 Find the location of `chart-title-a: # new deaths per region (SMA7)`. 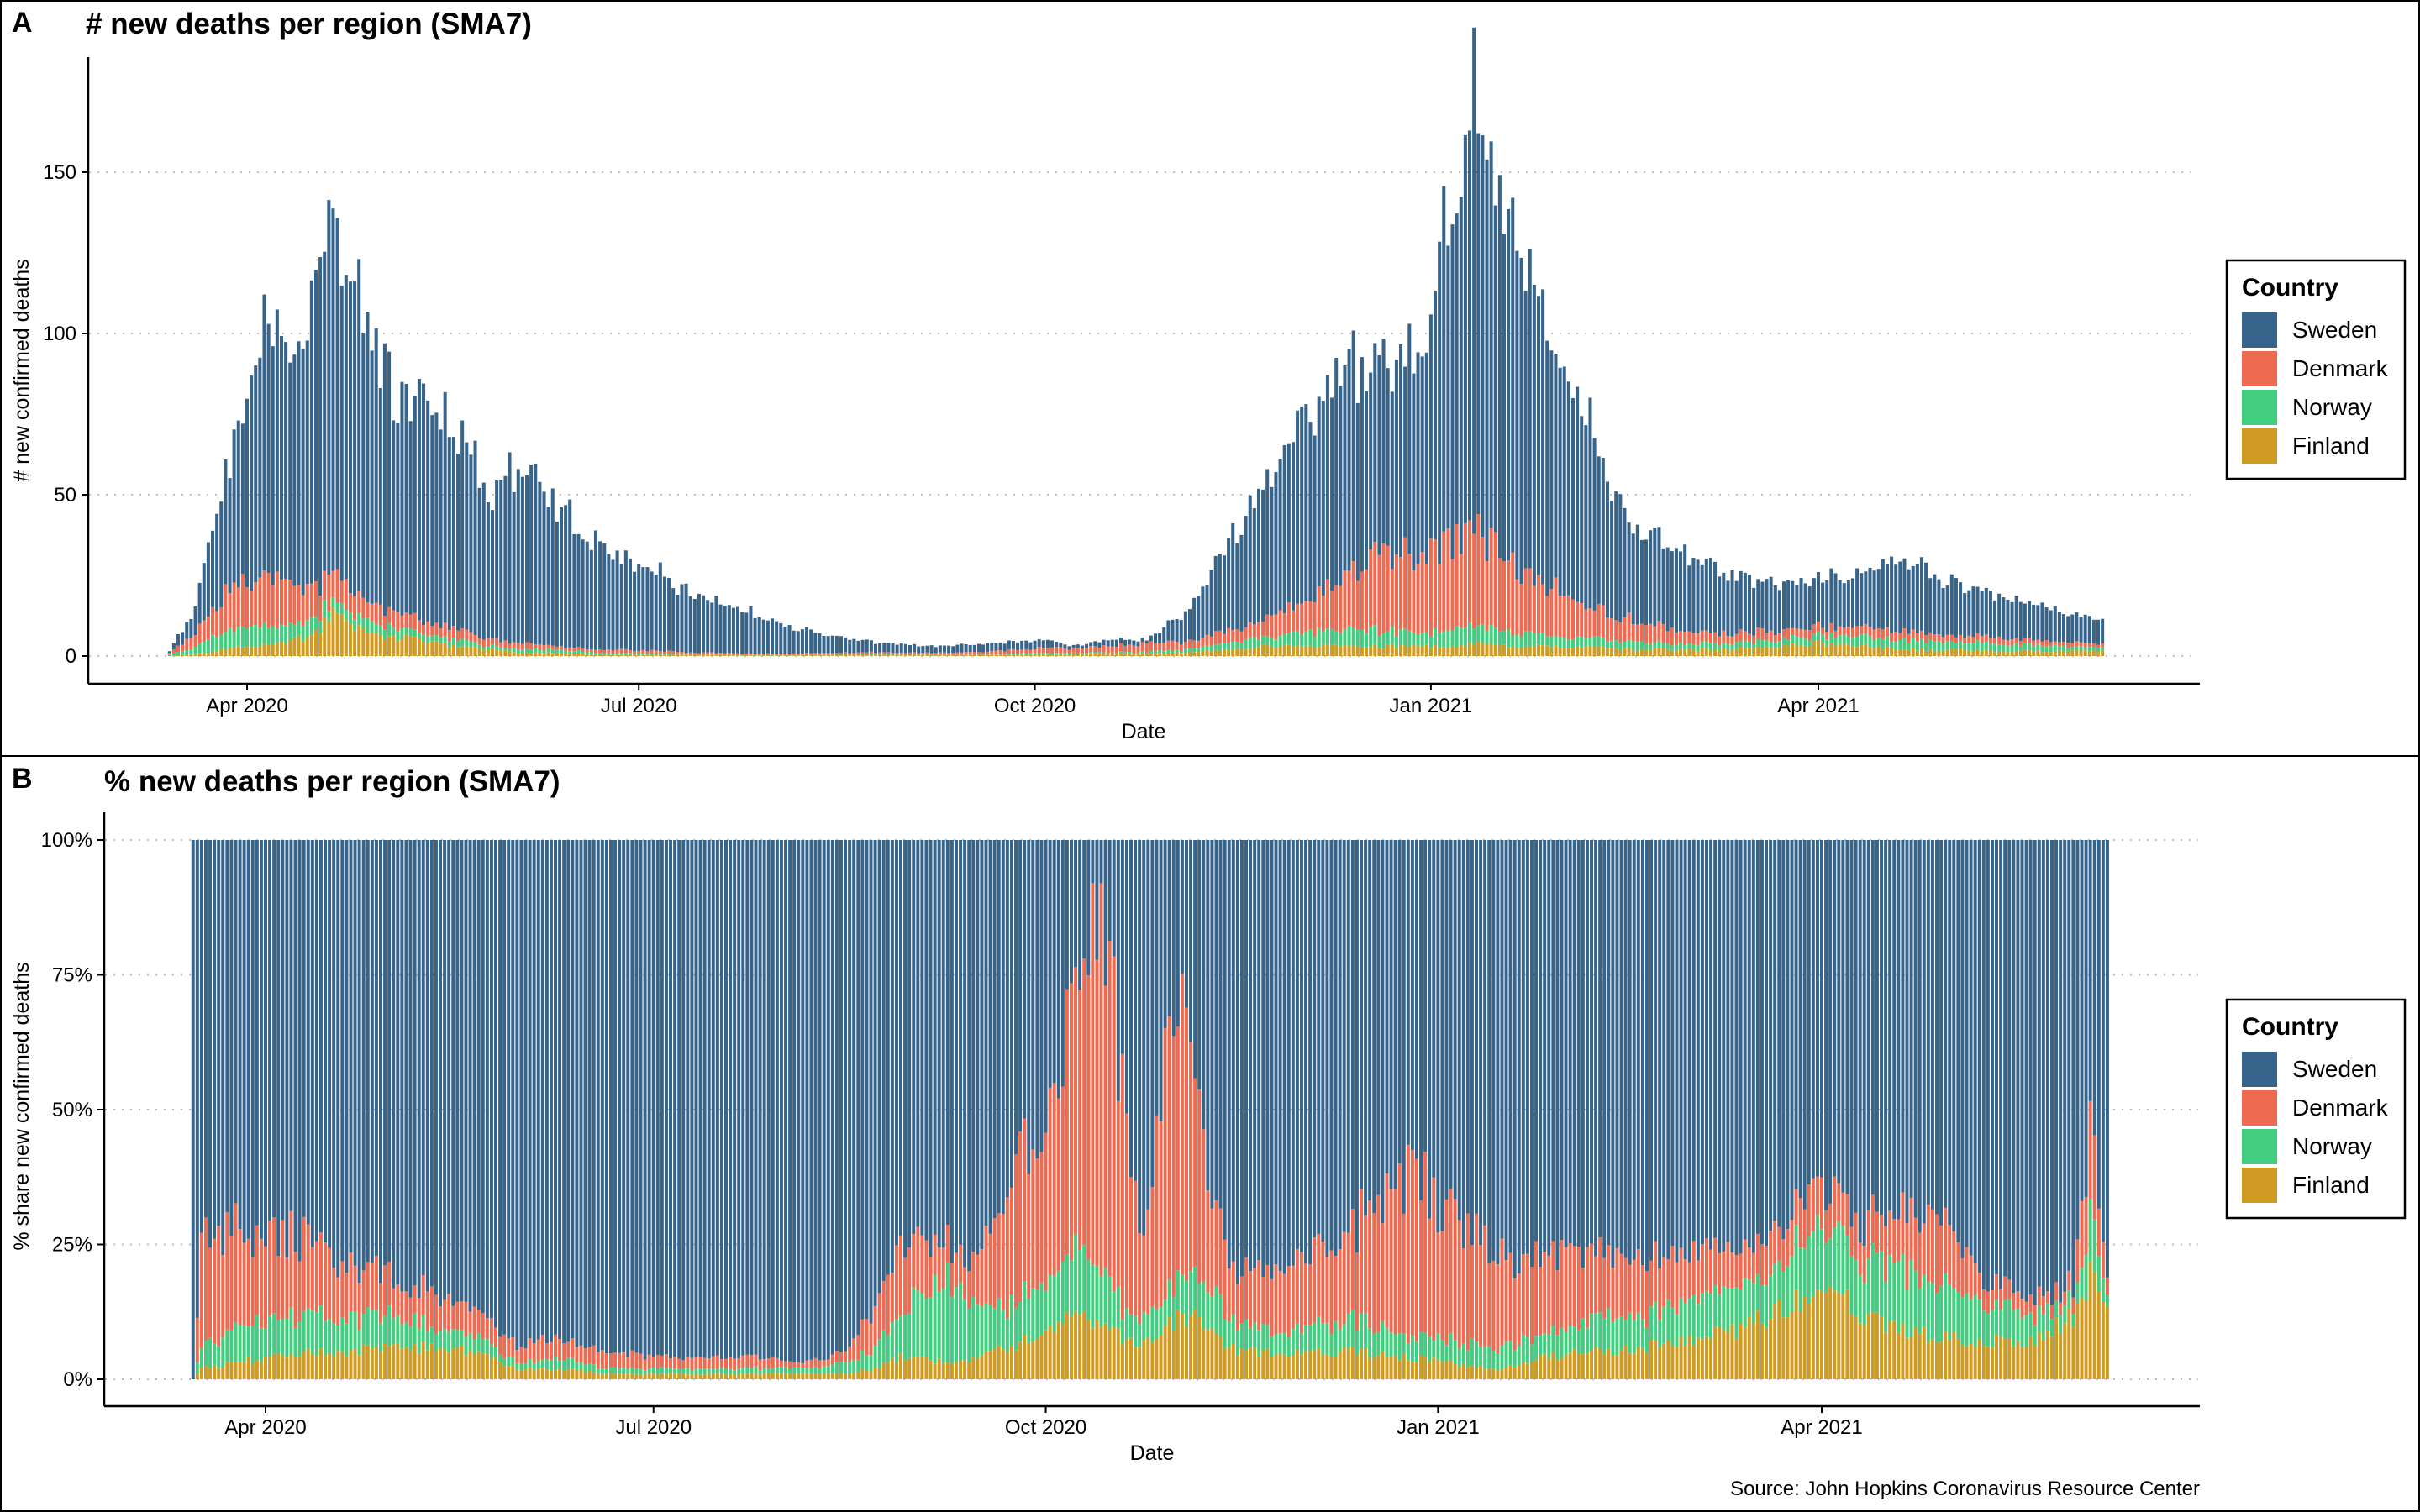

chart-title-a: # new deaths per region (SMA7) is located at coordinates (309, 24).